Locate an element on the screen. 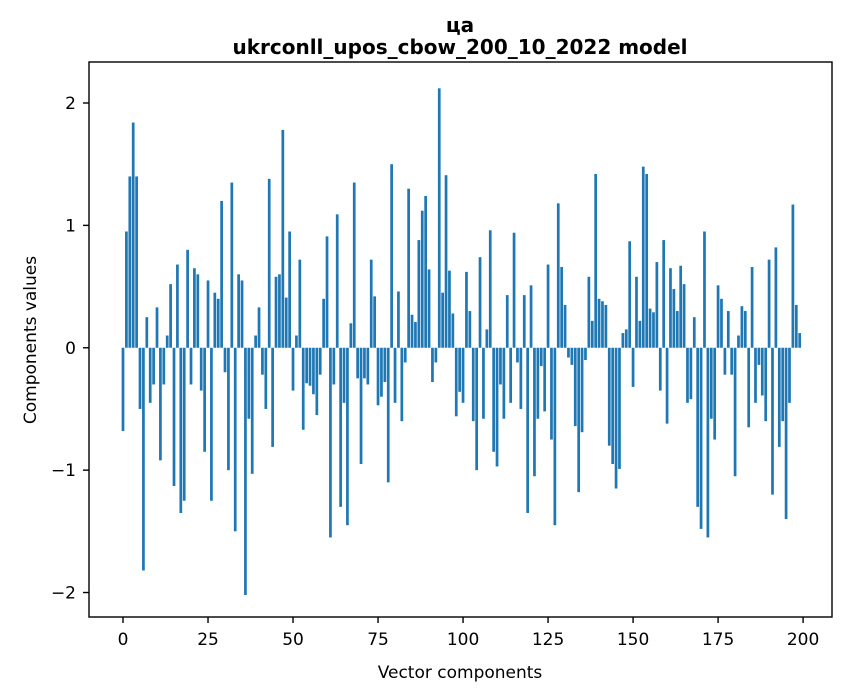  chart-title-word: ца is located at coordinates (460, 25).